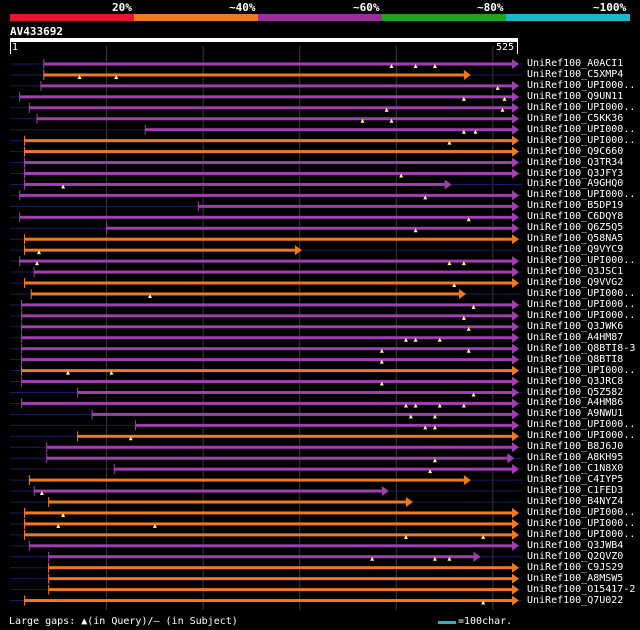 The height and width of the screenshot is (630, 640). What do you see at coordinates (575, 337) in the screenshot?
I see `hit-label: UniRef100_A4HM87` at bounding box center [575, 337].